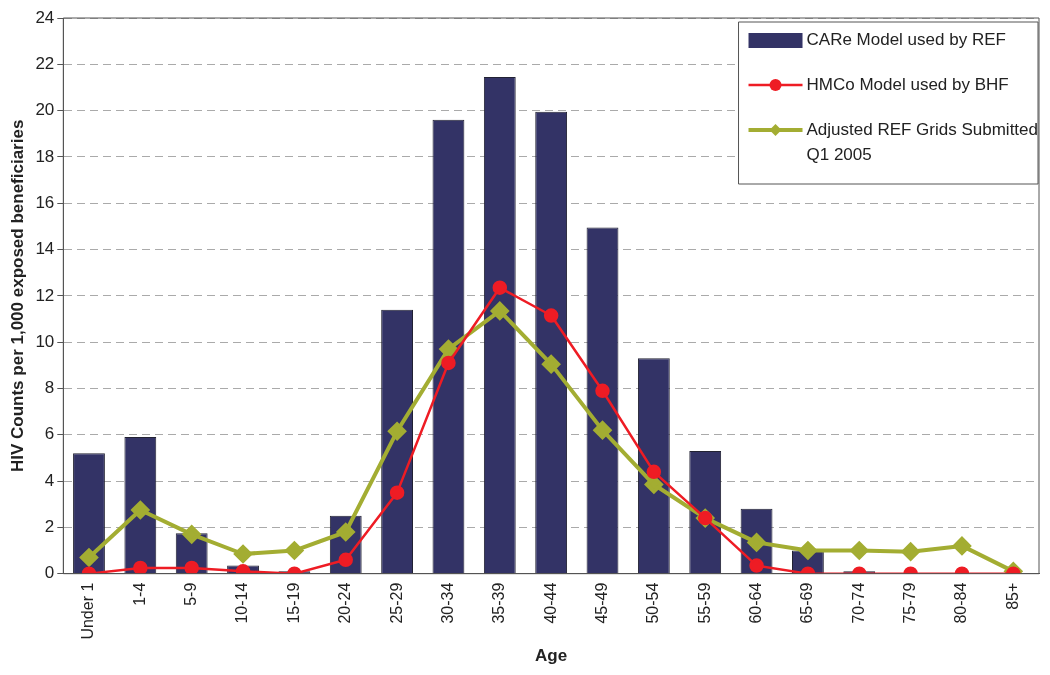  Describe the element at coordinates (499, 603) in the screenshot. I see `x-tick-label: 35-39` at that location.